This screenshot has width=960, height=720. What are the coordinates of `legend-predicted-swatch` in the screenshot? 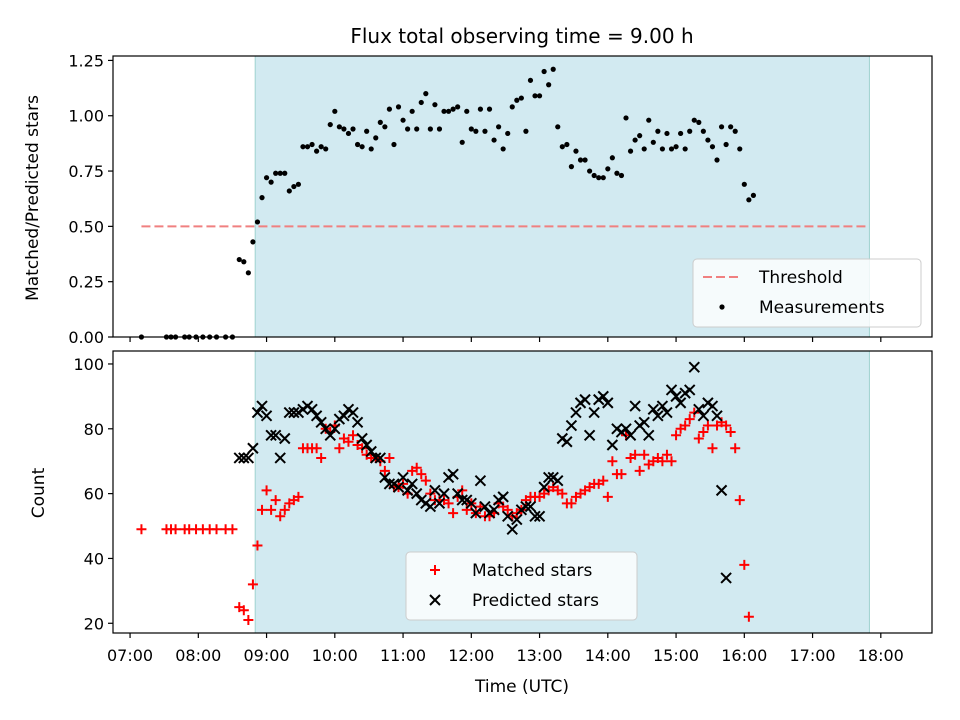 It's located at (435, 600).